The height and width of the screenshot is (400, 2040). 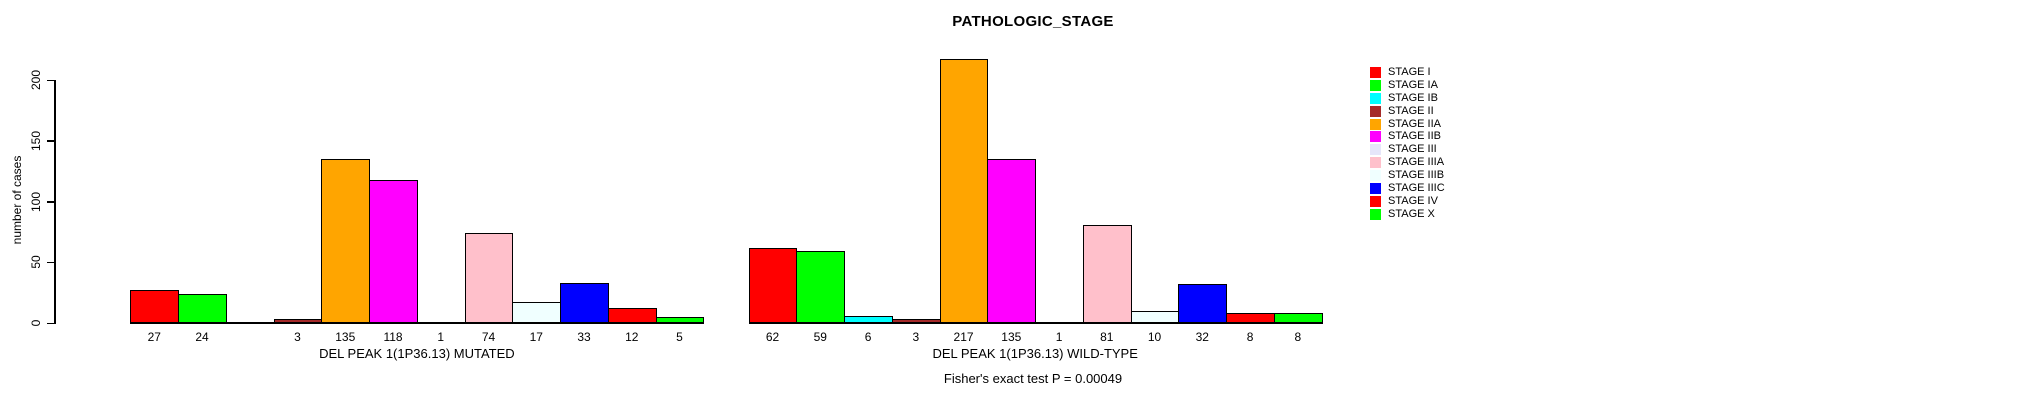 I want to click on bar-value-label: 118, so click(x=393, y=337).